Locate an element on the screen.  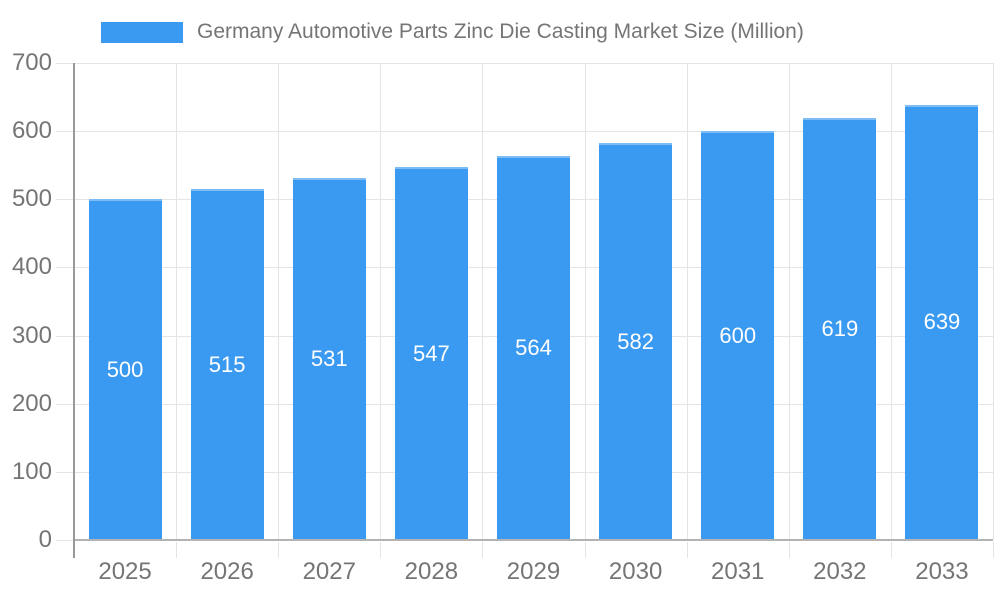
bar-value-label: 531 is located at coordinates (329, 359).